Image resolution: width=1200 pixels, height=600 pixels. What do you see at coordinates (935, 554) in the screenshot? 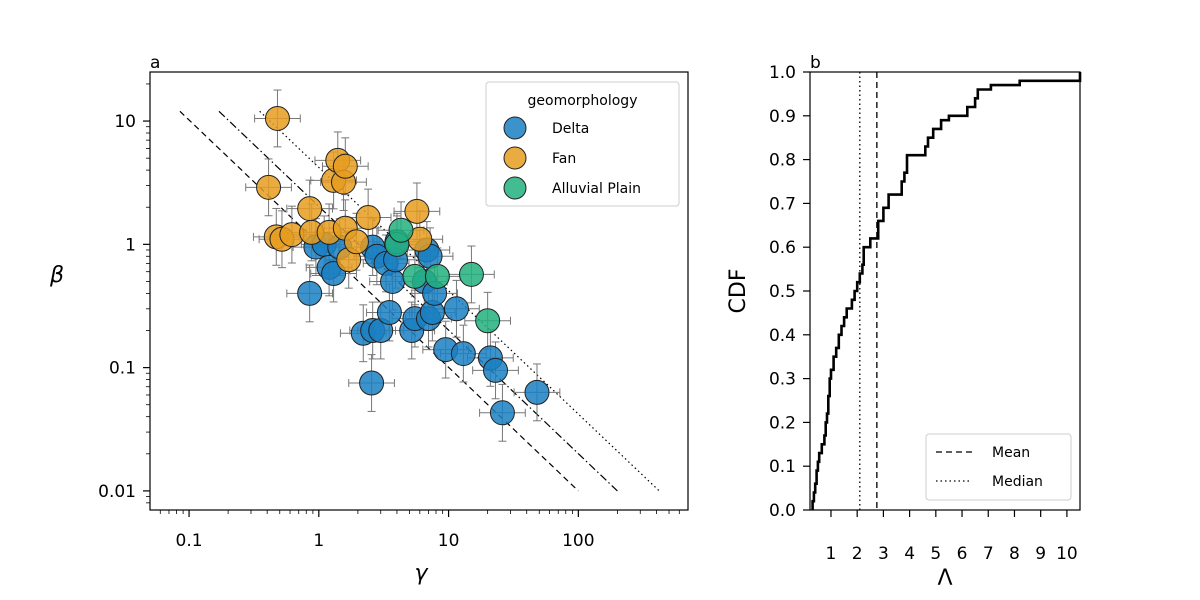
I see `x-tick-label: 5` at bounding box center [935, 554].